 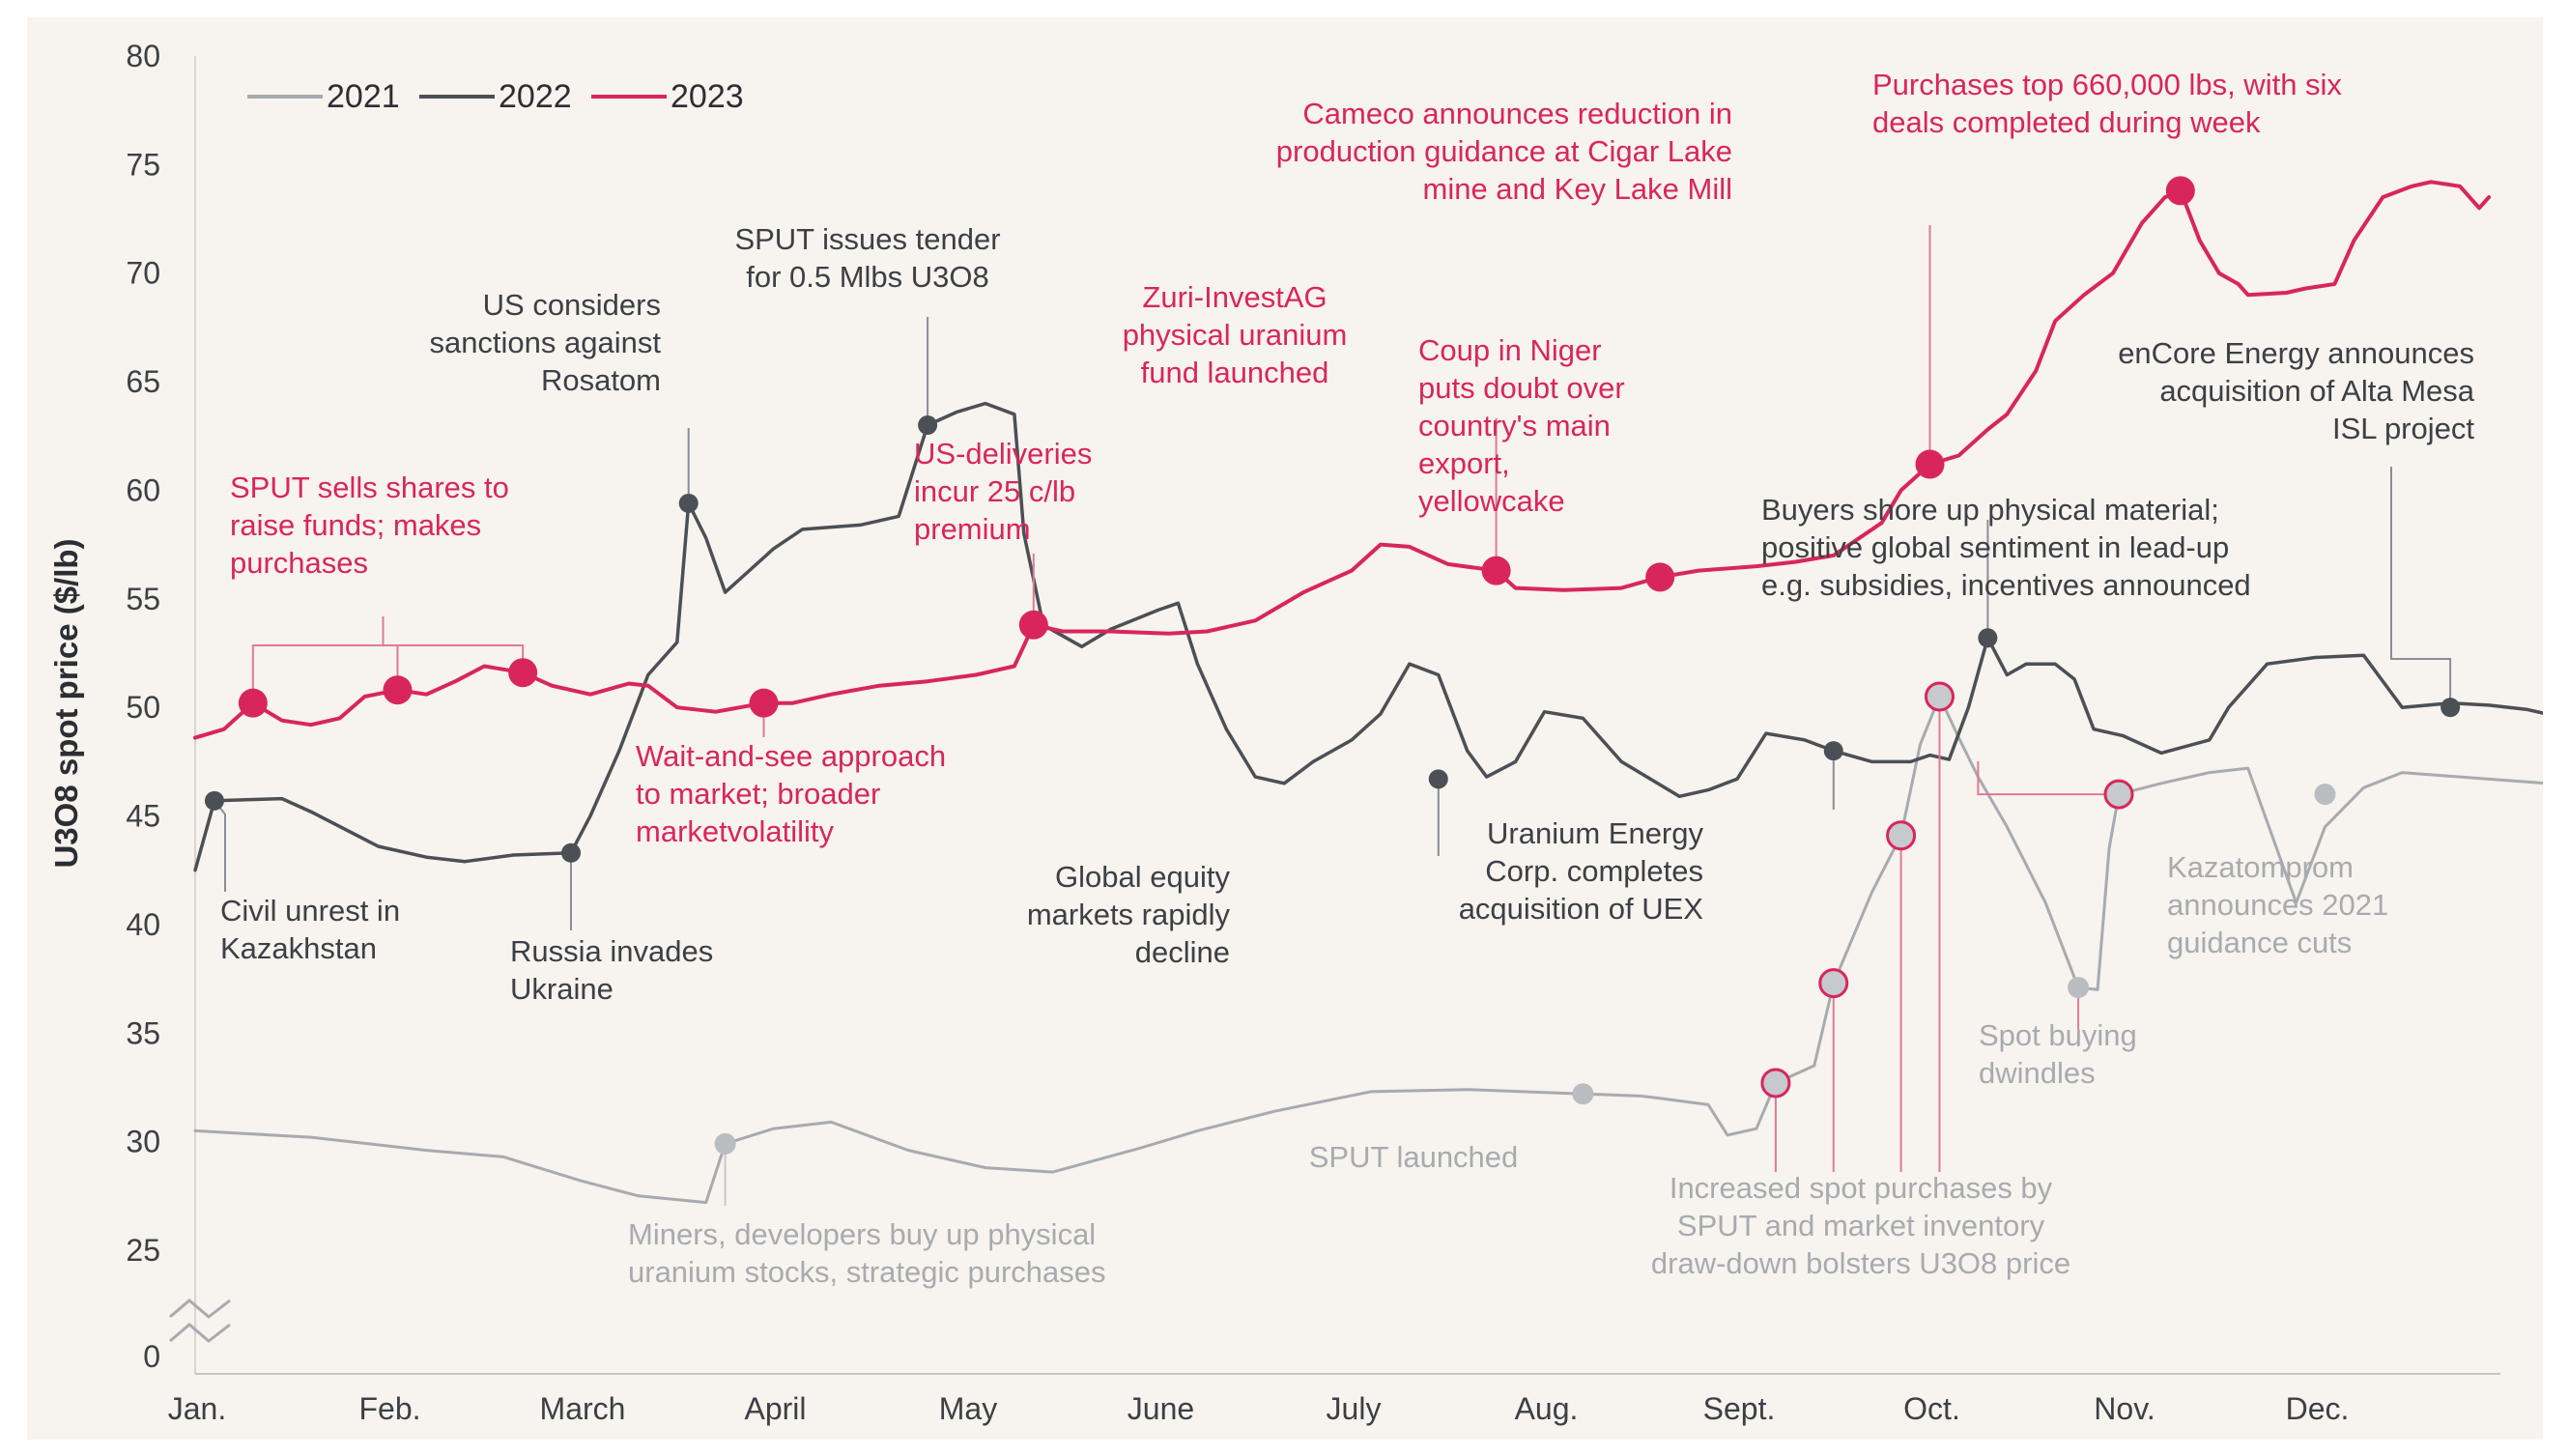 What do you see at coordinates (545, 343) in the screenshot?
I see `annotation-sanctions: US considers sanctions against Rosatom` at bounding box center [545, 343].